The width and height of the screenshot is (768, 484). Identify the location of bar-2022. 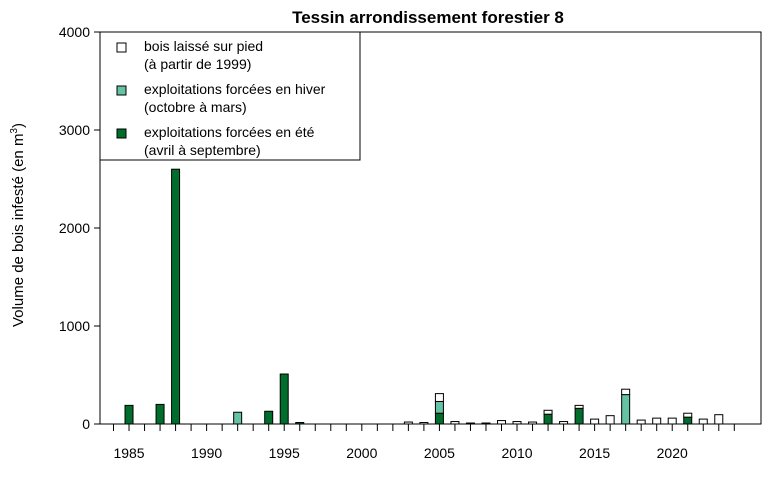
(703, 421).